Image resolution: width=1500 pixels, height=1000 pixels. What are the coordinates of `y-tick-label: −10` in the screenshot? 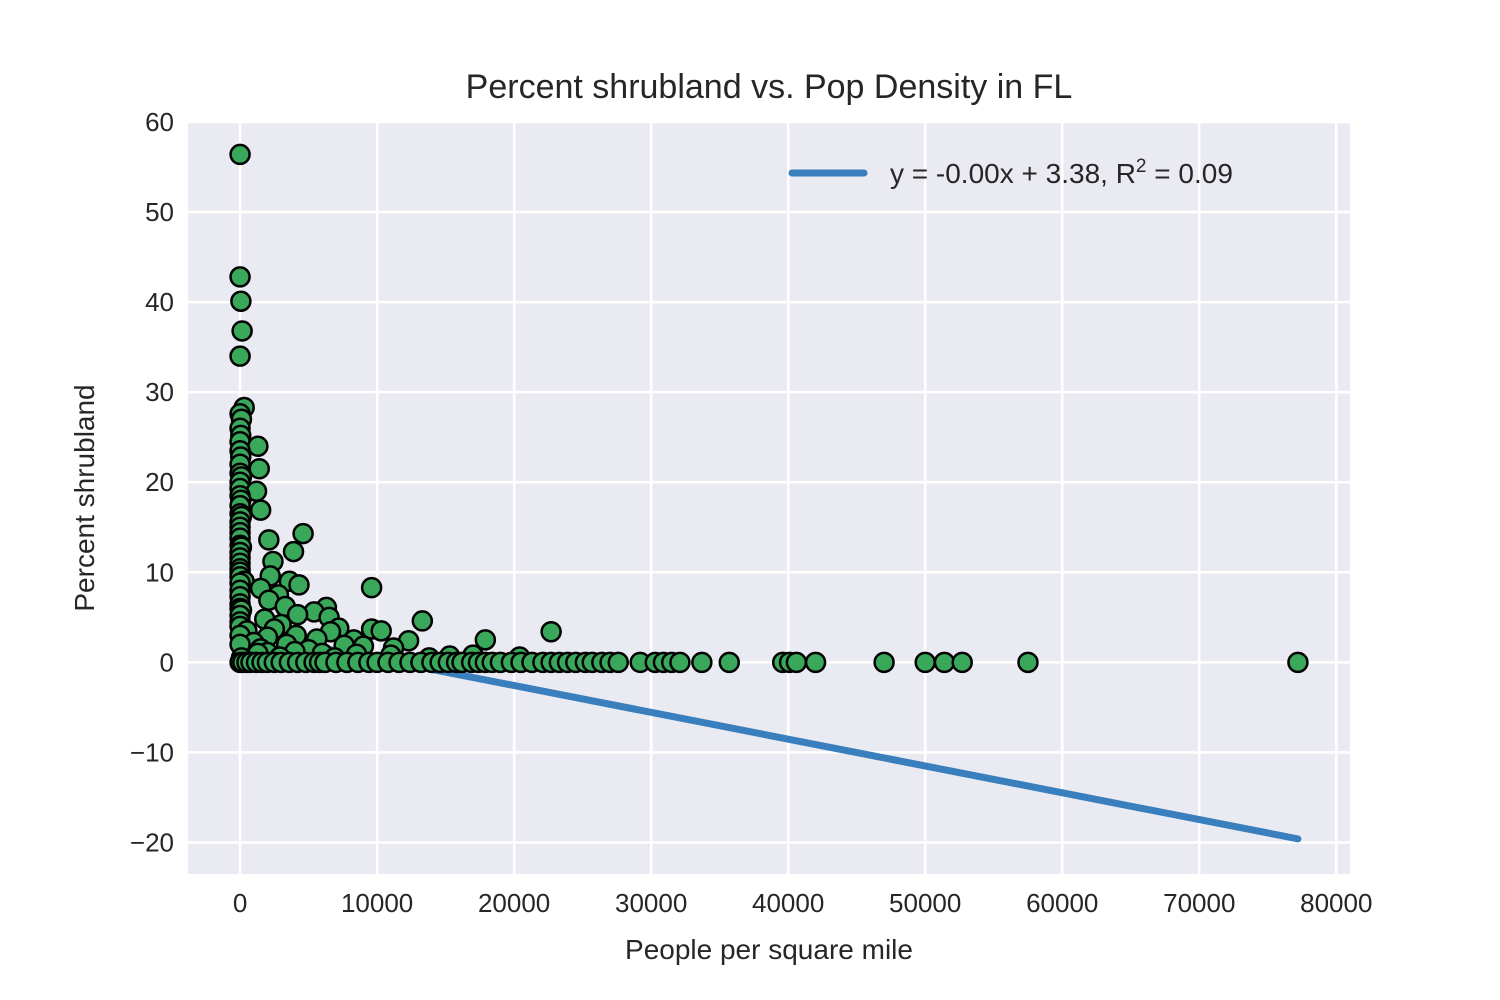 It's located at (152, 752).